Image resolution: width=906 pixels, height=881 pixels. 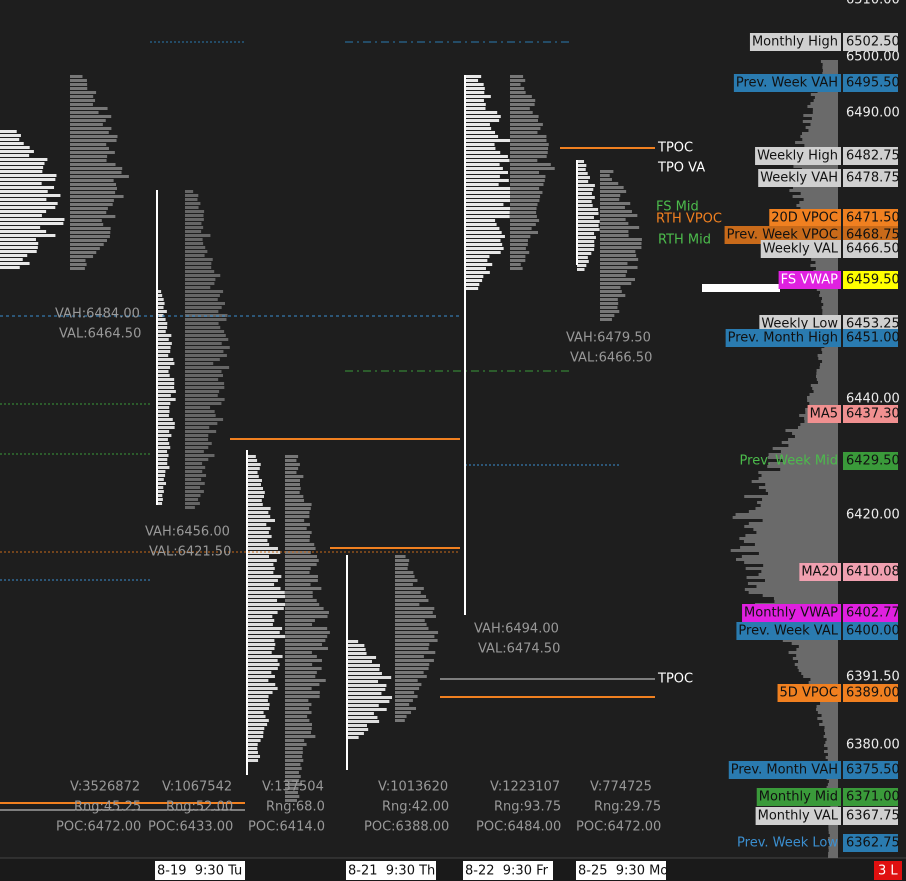 I want to click on session-poc: POC:6414.0, so click(x=286, y=827).